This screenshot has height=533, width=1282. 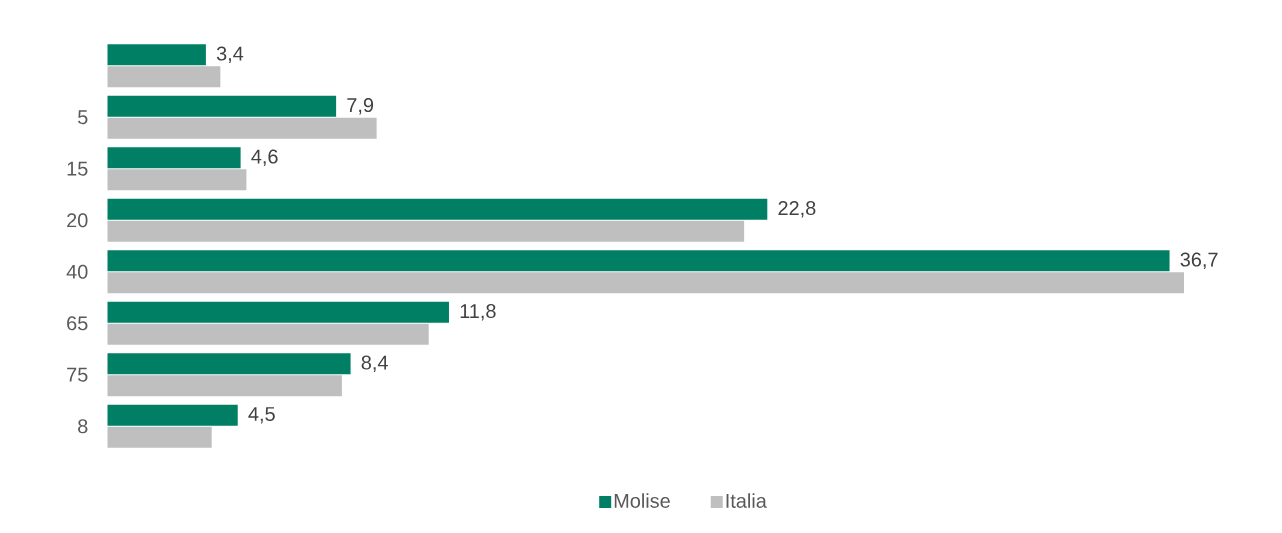 What do you see at coordinates (642, 500) in the screenshot?
I see `legend-label: Molise` at bounding box center [642, 500].